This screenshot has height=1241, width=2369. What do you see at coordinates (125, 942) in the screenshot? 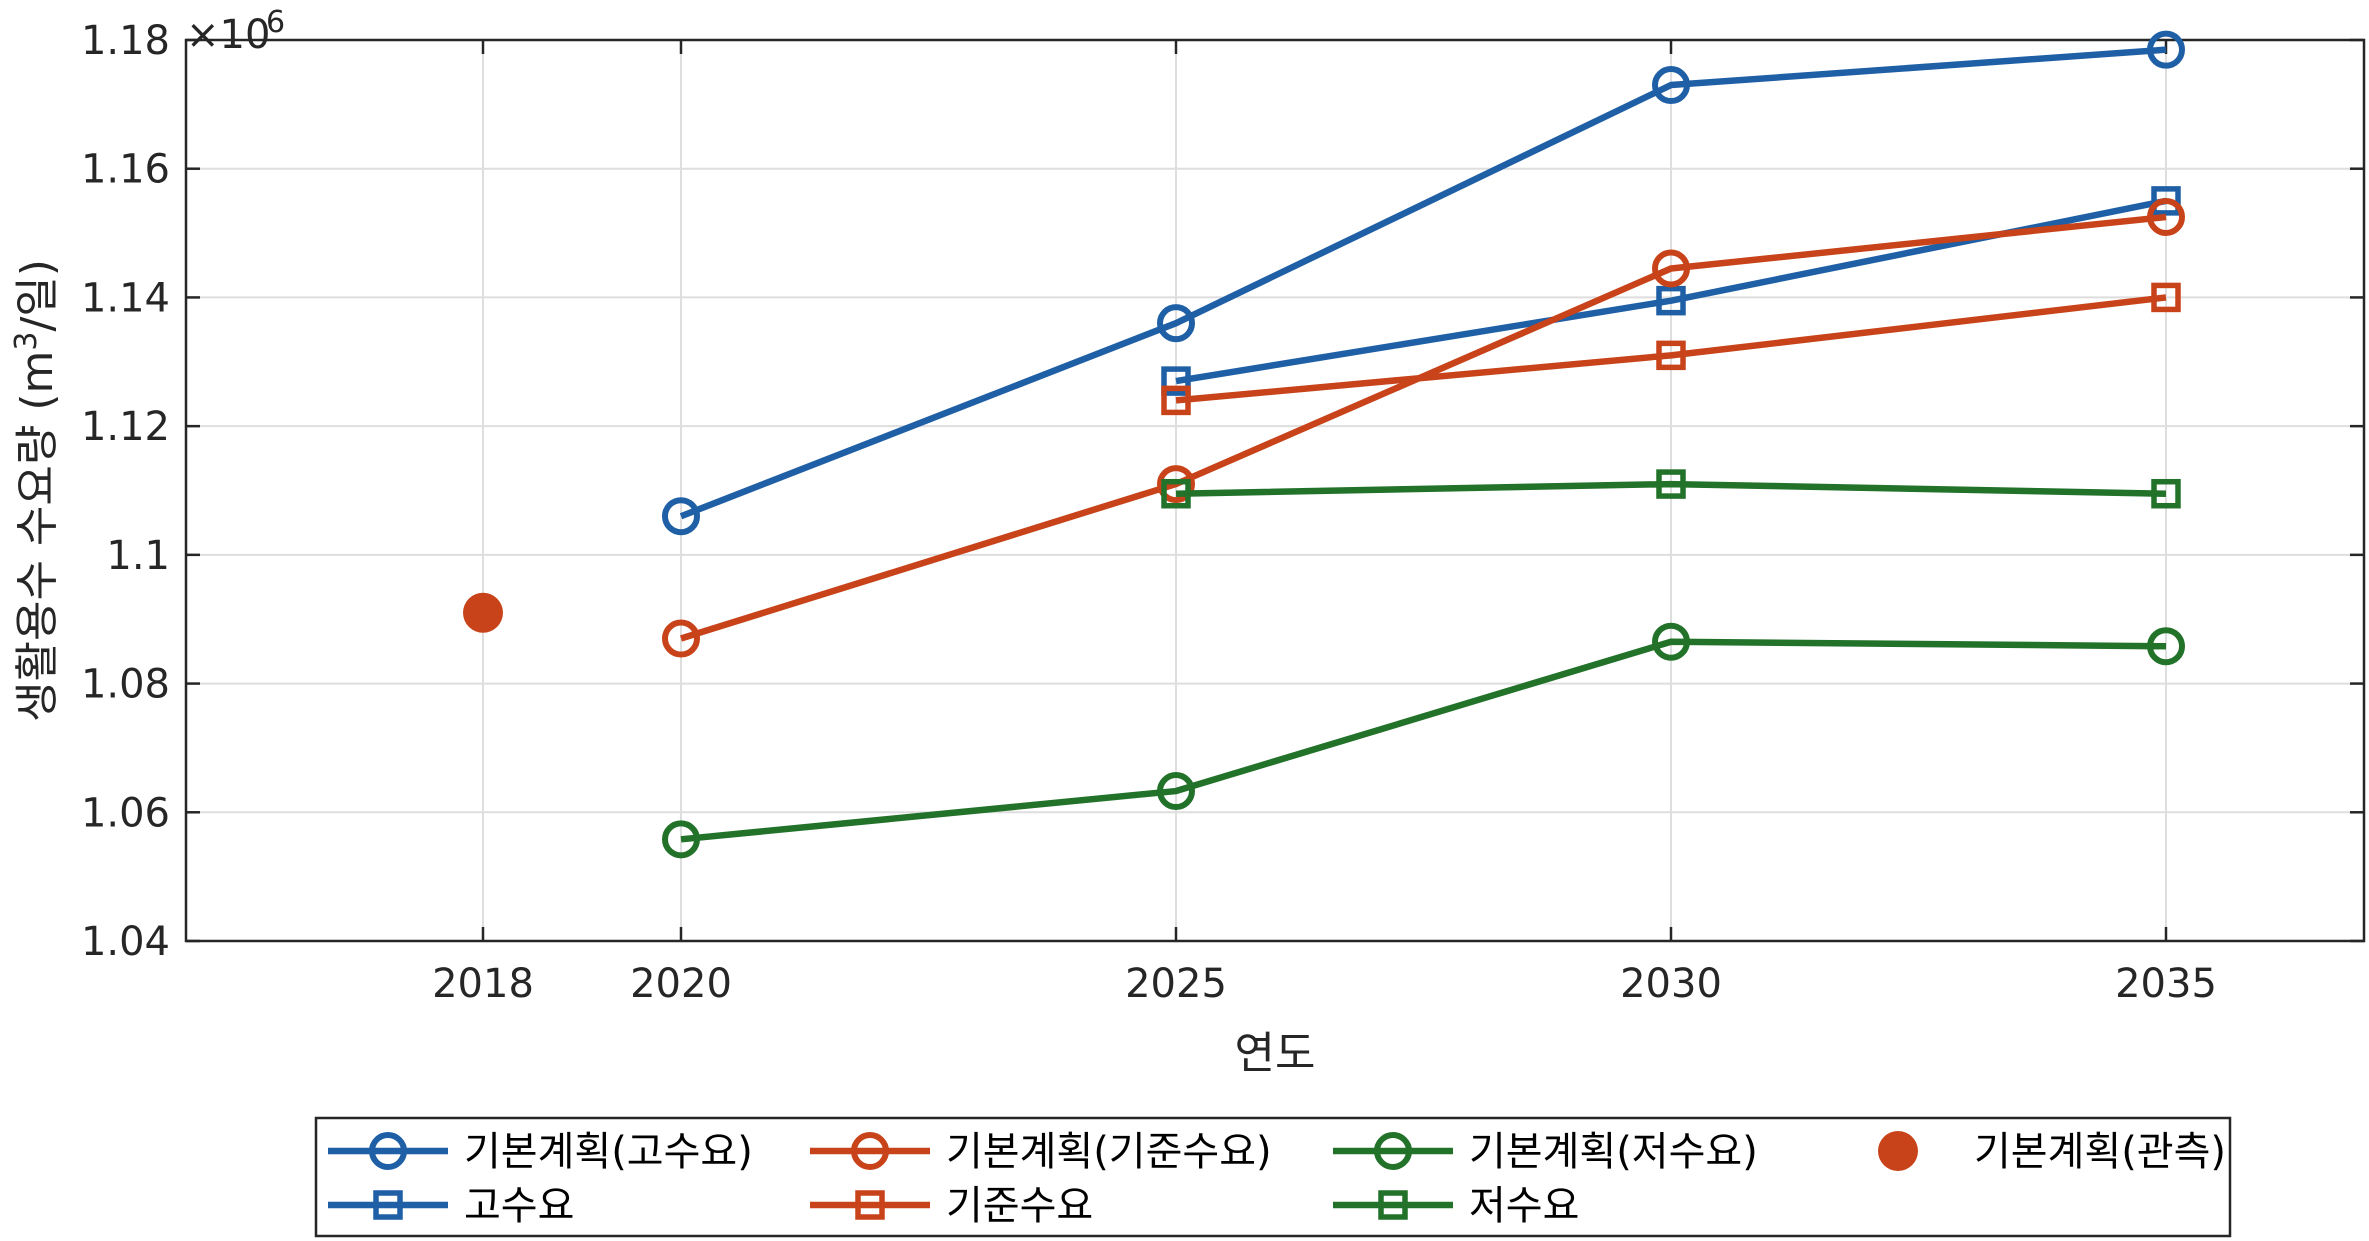
I see `y-tick-label: 1.04` at bounding box center [125, 942].